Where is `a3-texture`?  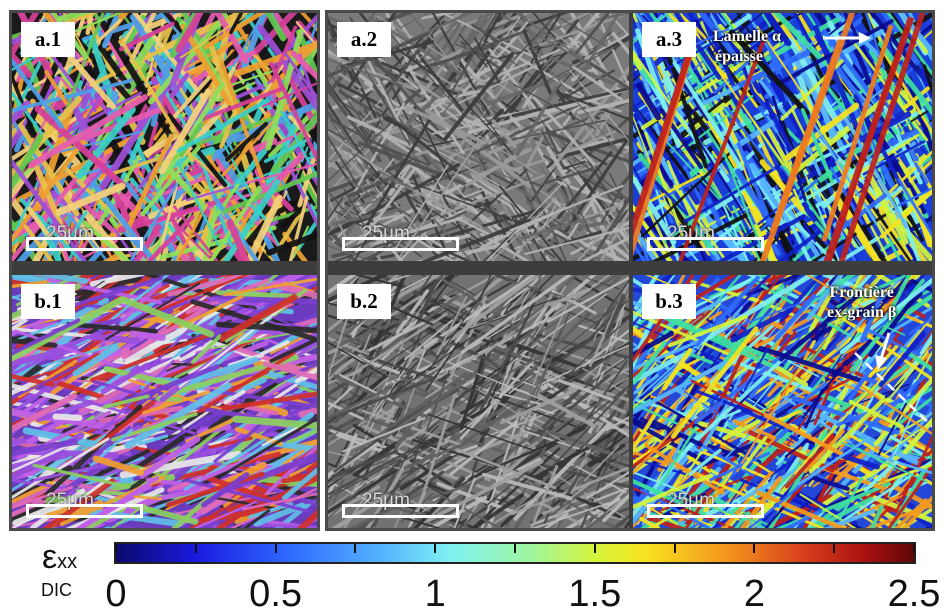
a3-texture is located at coordinates (782, 137).